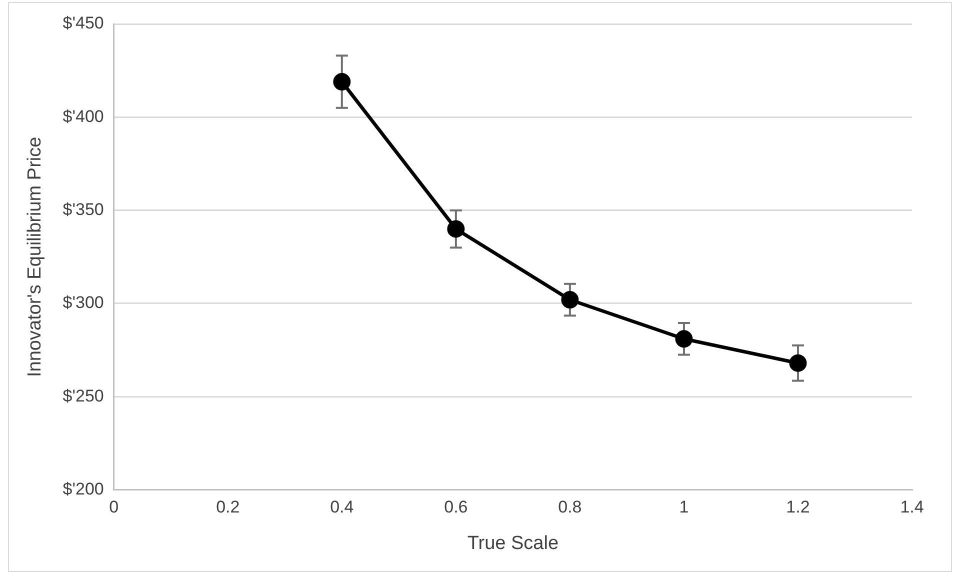  What do you see at coordinates (83, 23) in the screenshot?
I see `y-tick-label: $'450` at bounding box center [83, 23].